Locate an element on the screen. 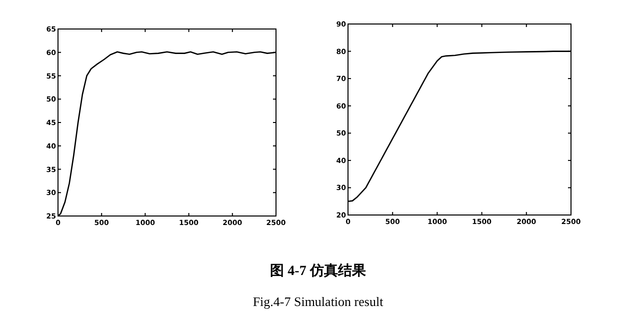 The image size is (635, 329). caption: 图 4-7 仿真结果 is located at coordinates (318, 271).